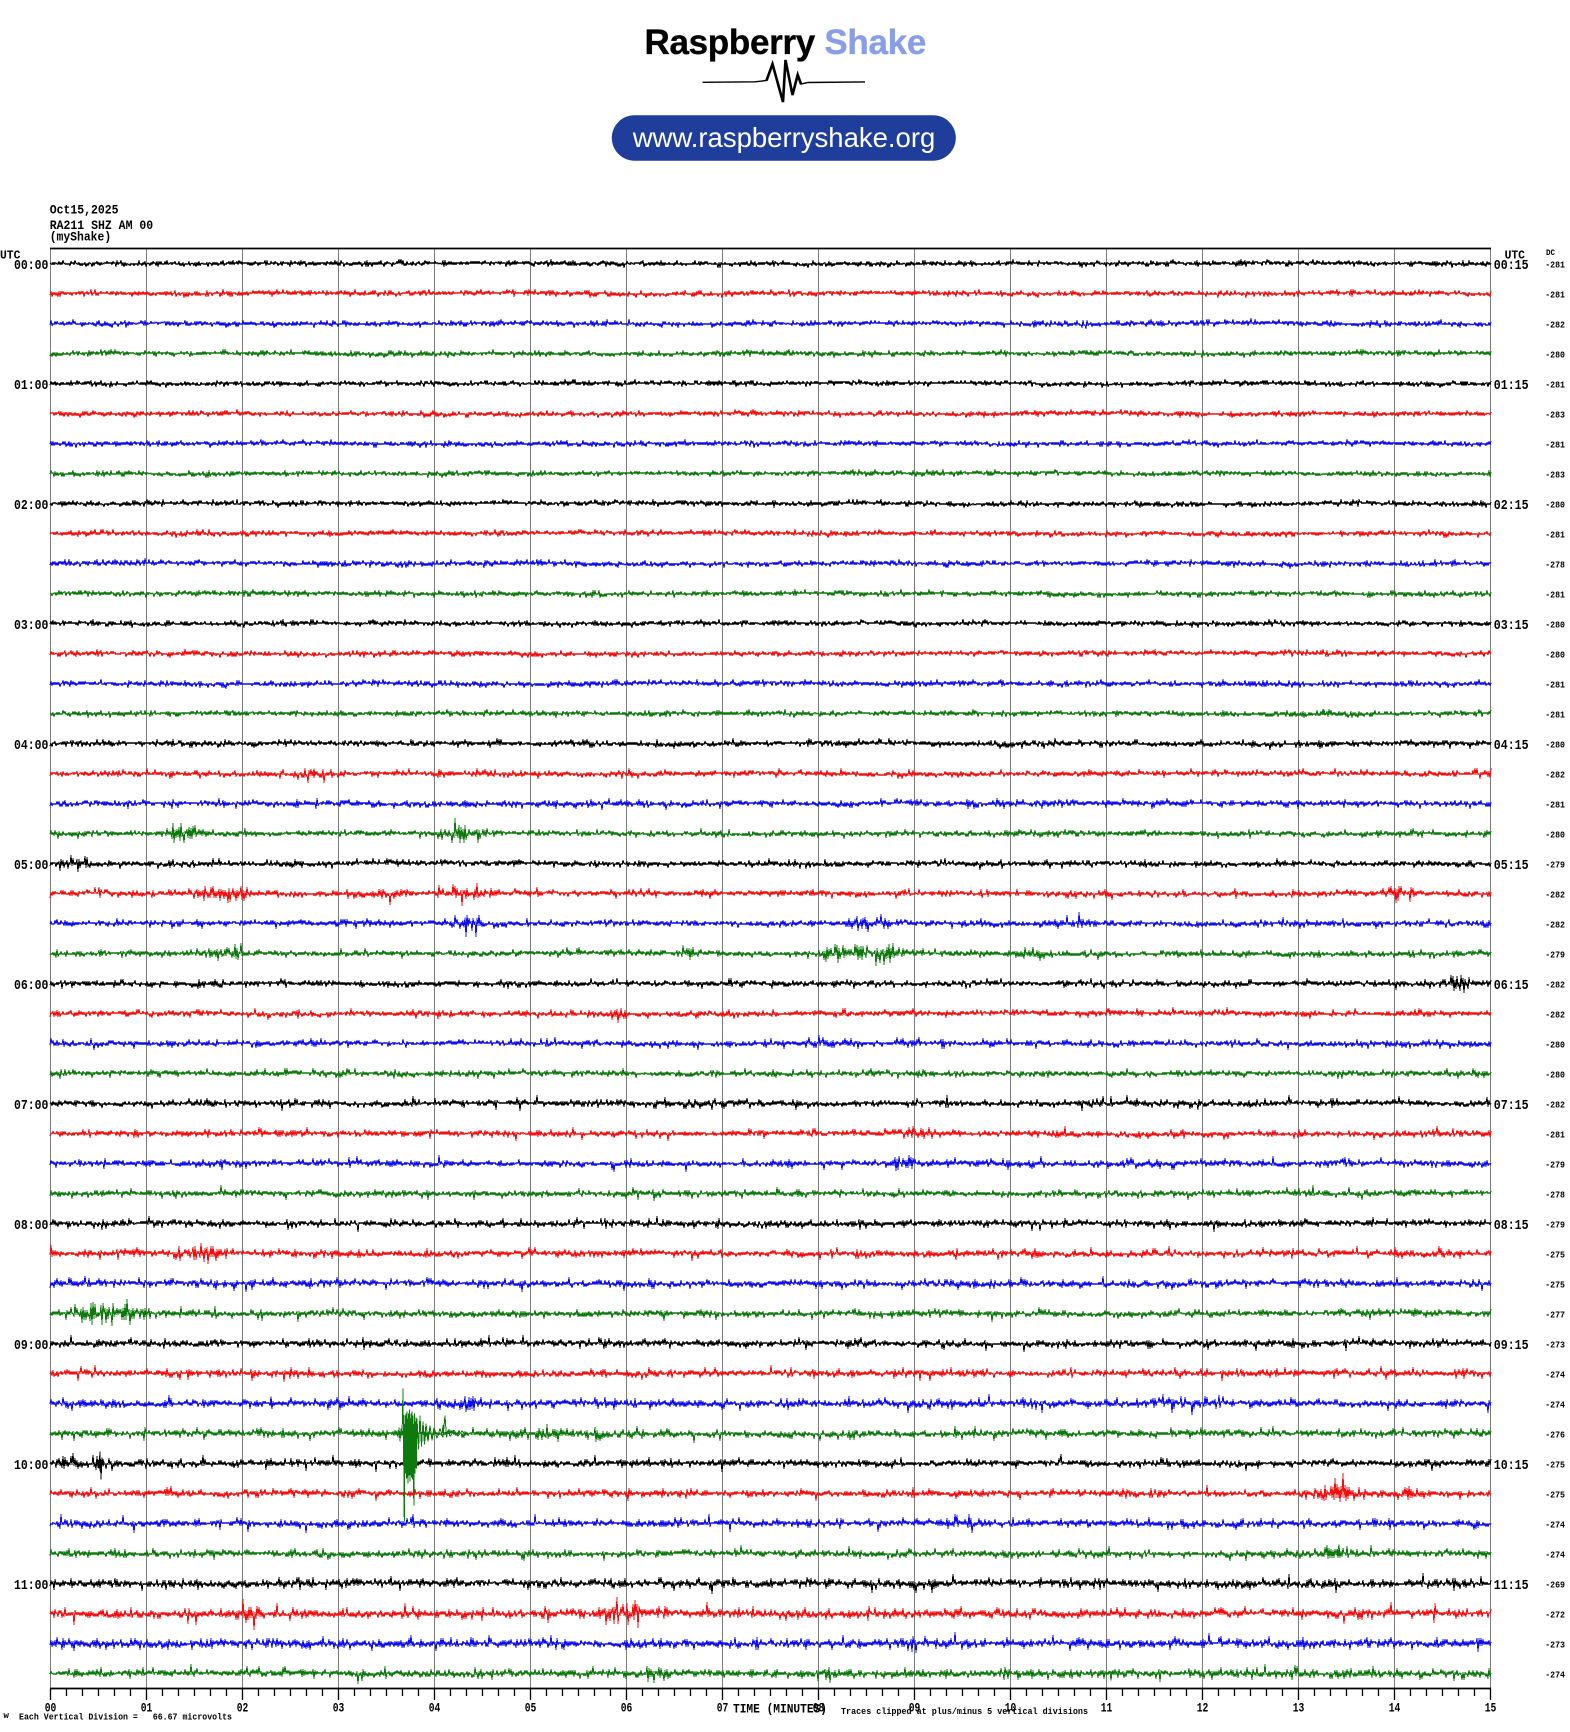 This screenshot has height=1732, width=1570. What do you see at coordinates (1550, 253) in the screenshot?
I see `svg-text: DC` at bounding box center [1550, 253].